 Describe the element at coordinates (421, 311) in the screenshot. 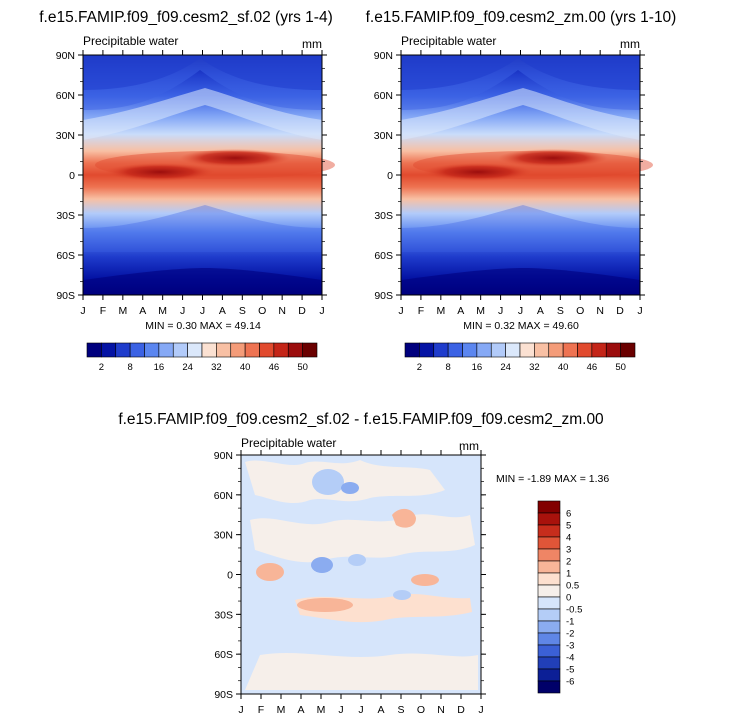

I see `x-tick-label: F` at that location.